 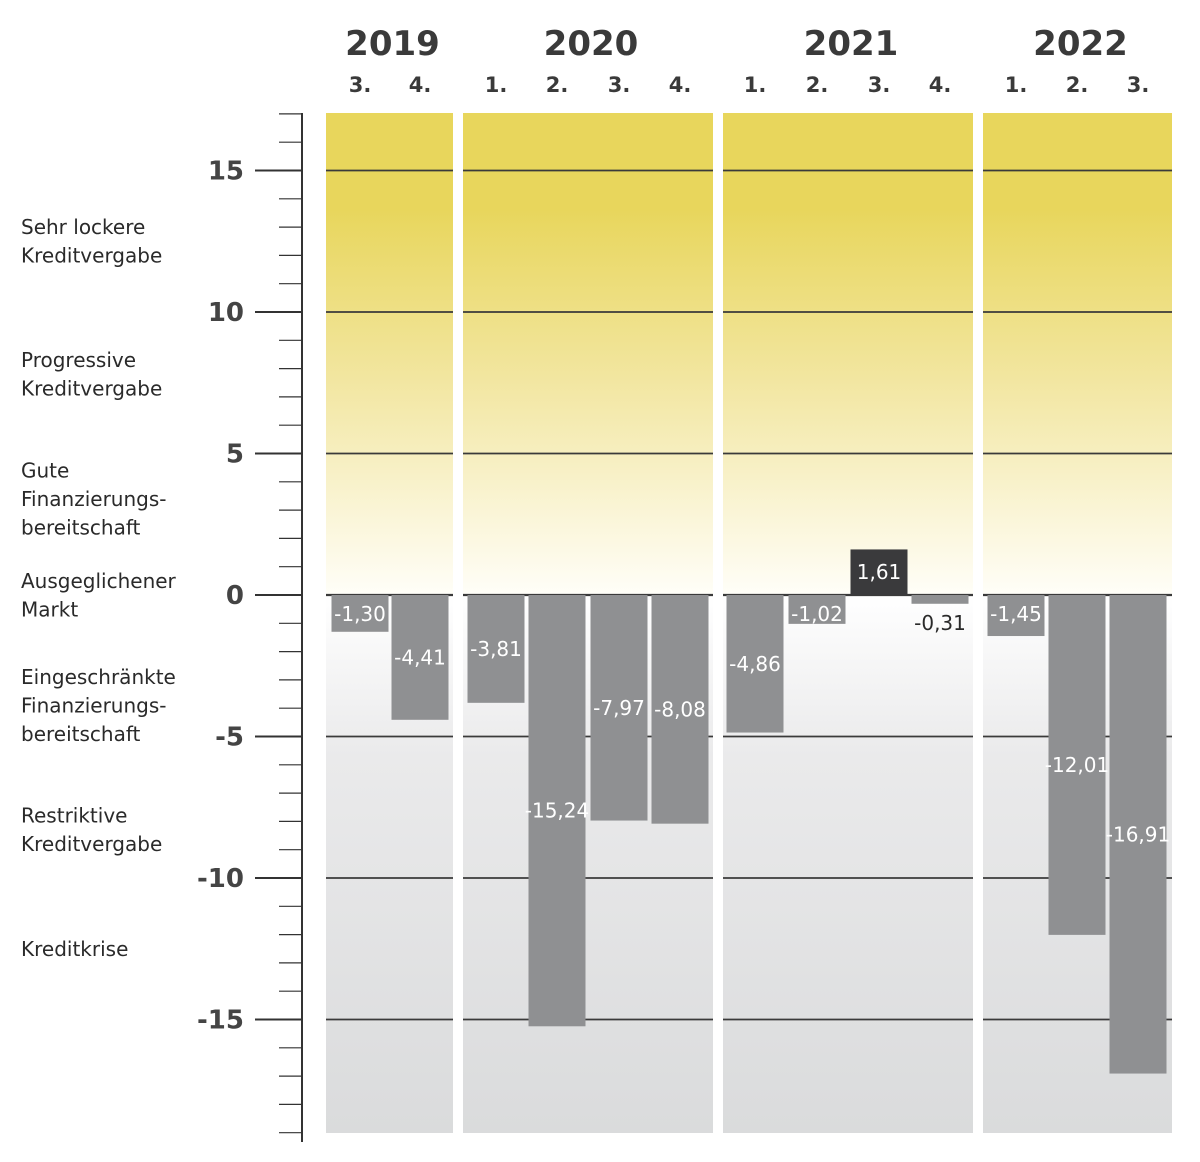 I want to click on y-tick-label: 0, so click(x=235, y=596).